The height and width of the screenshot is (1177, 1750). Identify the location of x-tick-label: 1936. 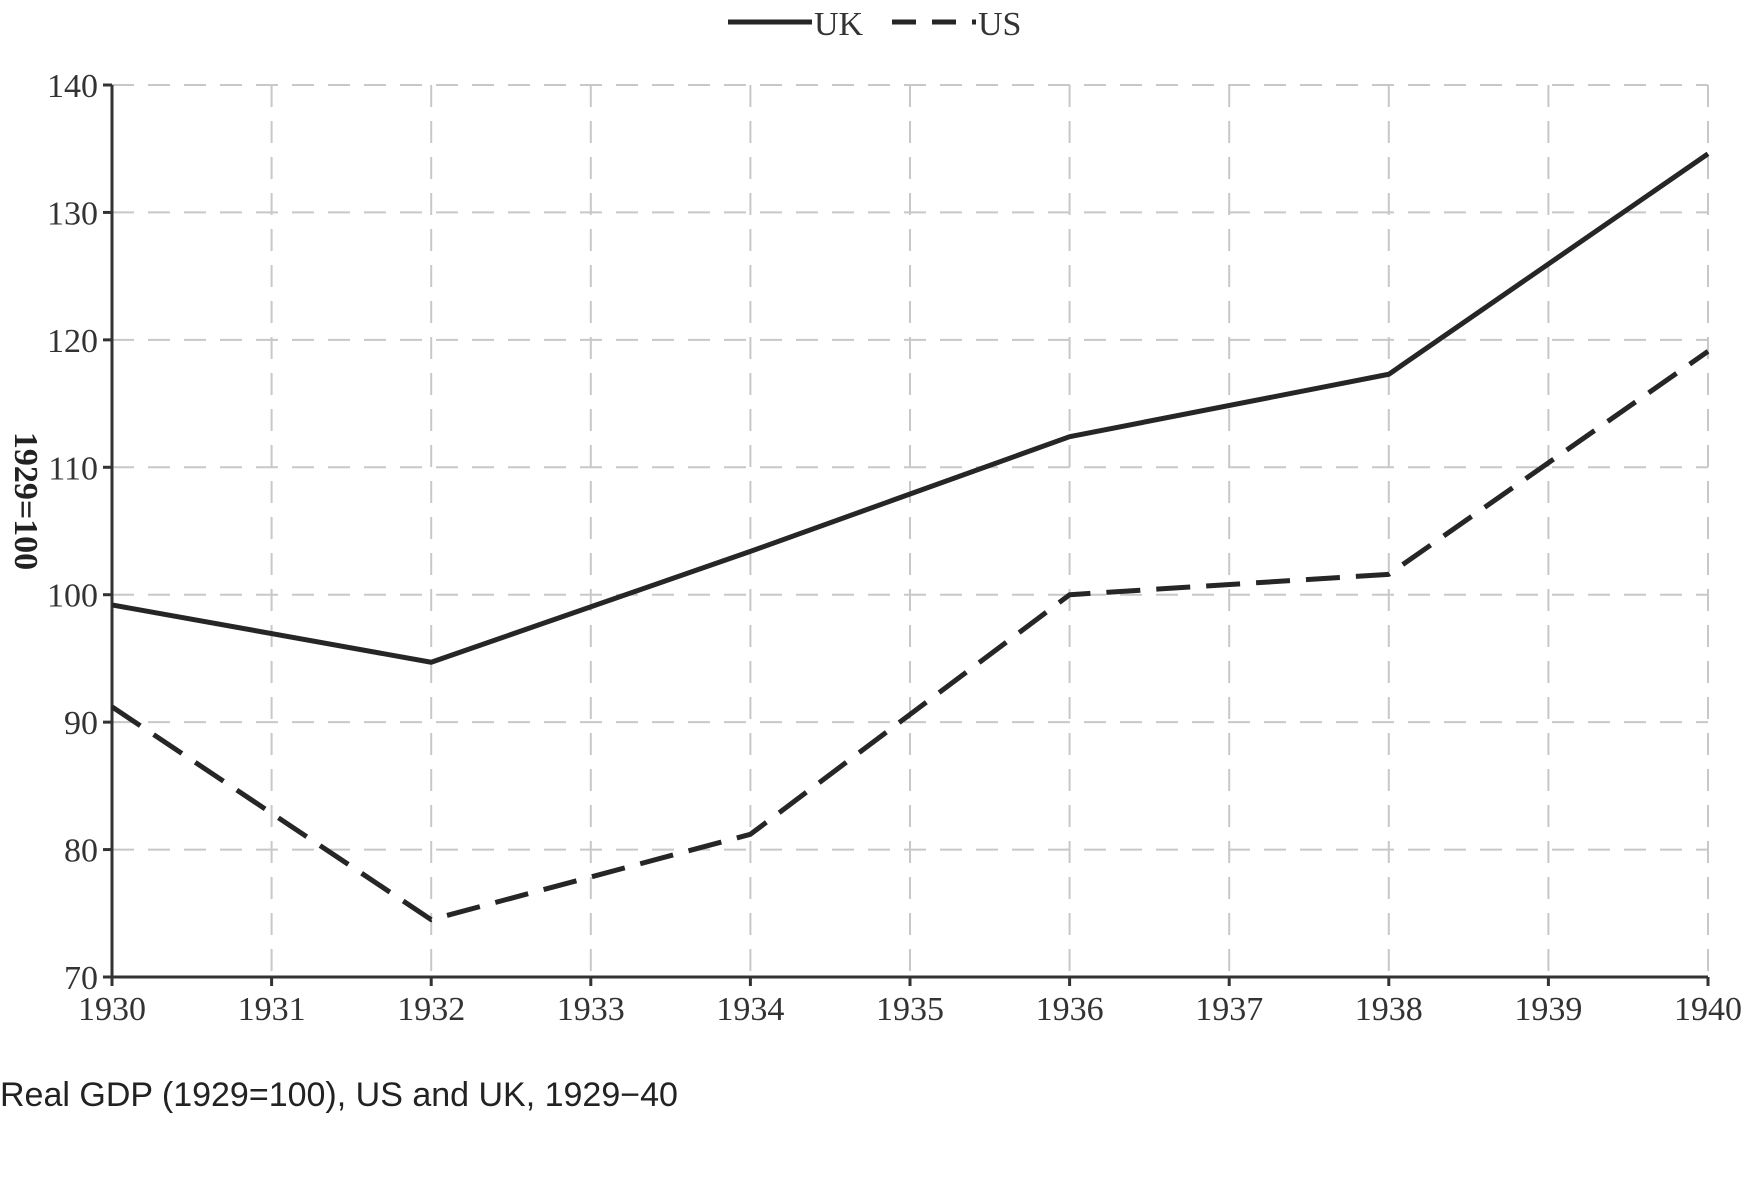
(1070, 1009).